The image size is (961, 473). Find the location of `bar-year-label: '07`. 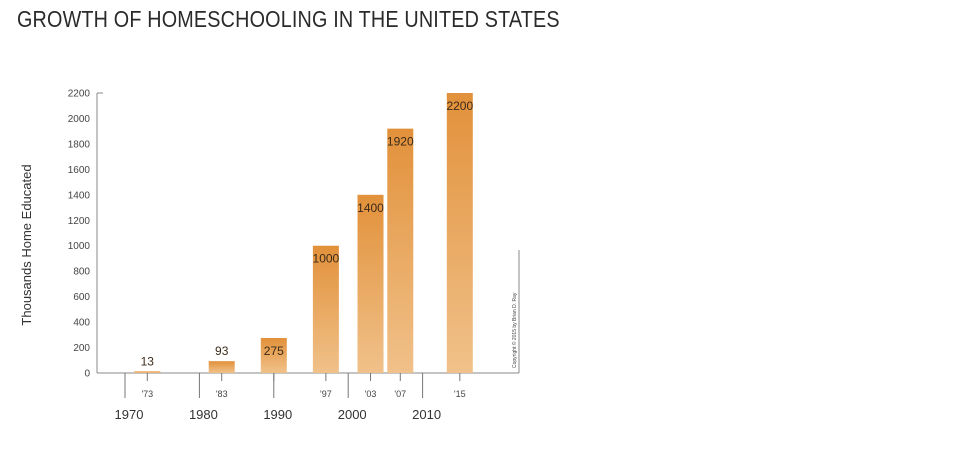

bar-year-label: '07 is located at coordinates (400, 394).